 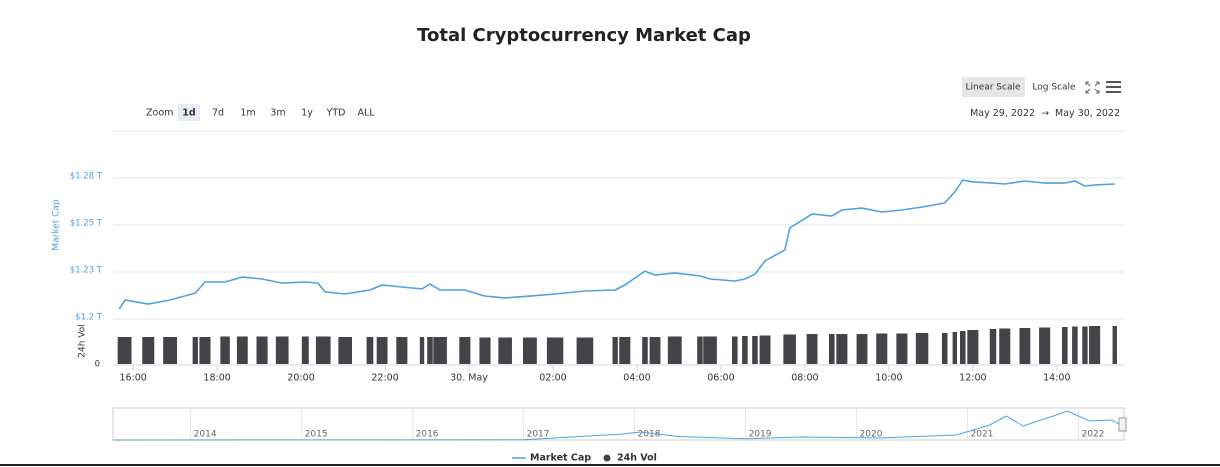 I want to click on range-to: May 30, 2022, so click(x=1087, y=113).